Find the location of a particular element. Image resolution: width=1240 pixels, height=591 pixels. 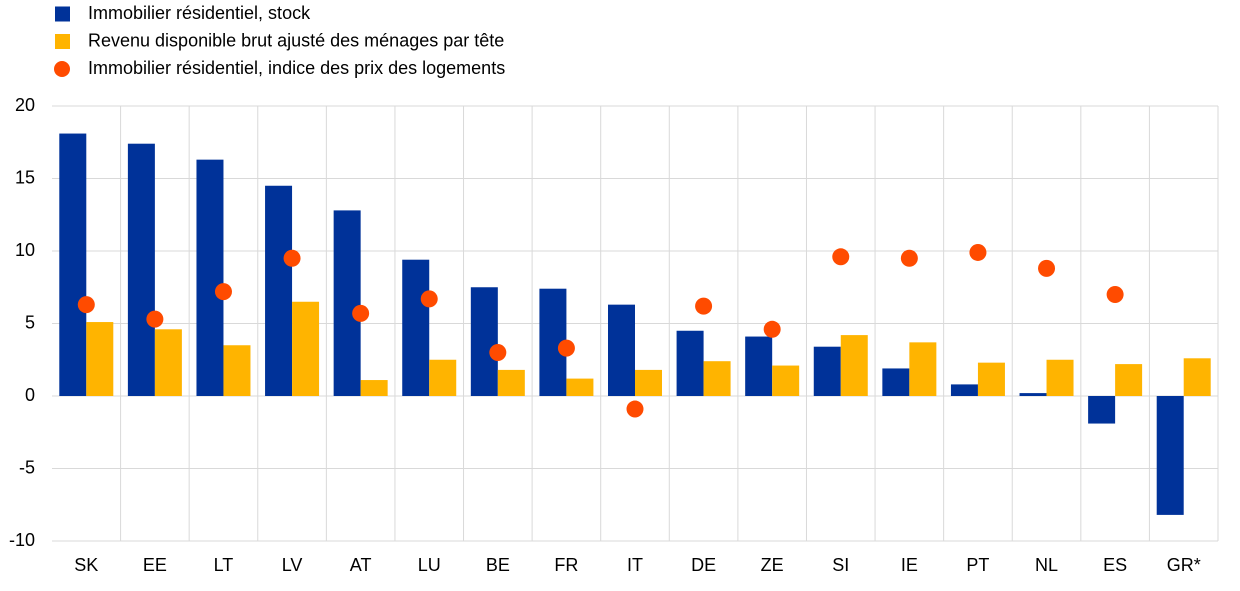

y-tick-label: 0 is located at coordinates (30, 395).